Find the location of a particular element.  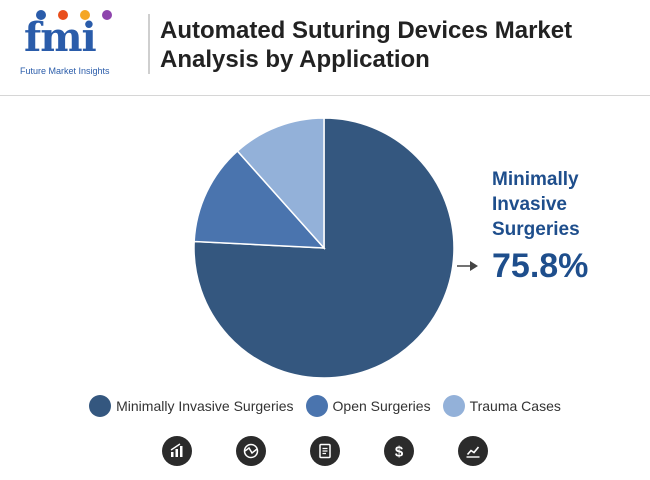

fmi-logo: fmi Future Market Insights is located at coordinates (79, 45).